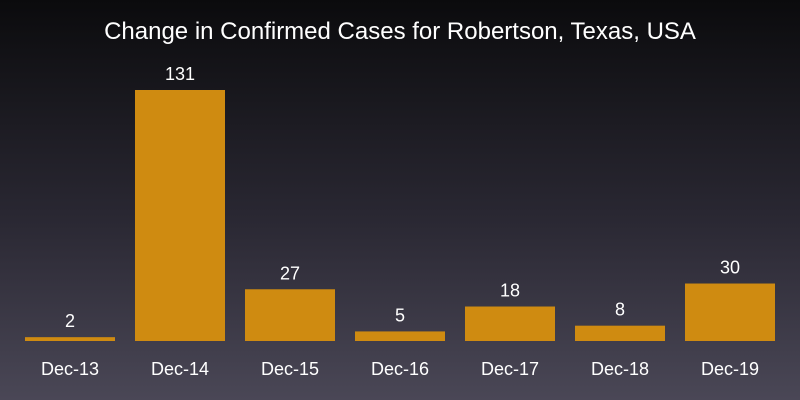  I want to click on x-tick-label-dec-14: Dec-14, so click(180, 369).